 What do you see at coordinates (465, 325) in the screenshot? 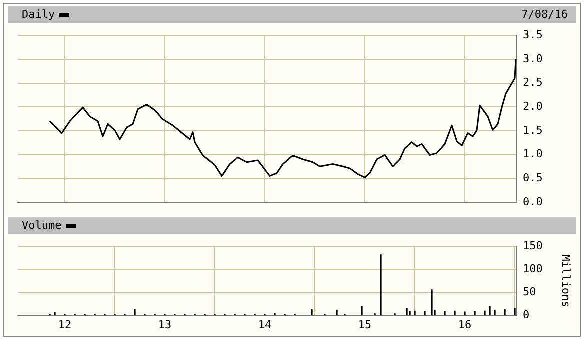
I see `x-tick-label: 16` at bounding box center [465, 325].